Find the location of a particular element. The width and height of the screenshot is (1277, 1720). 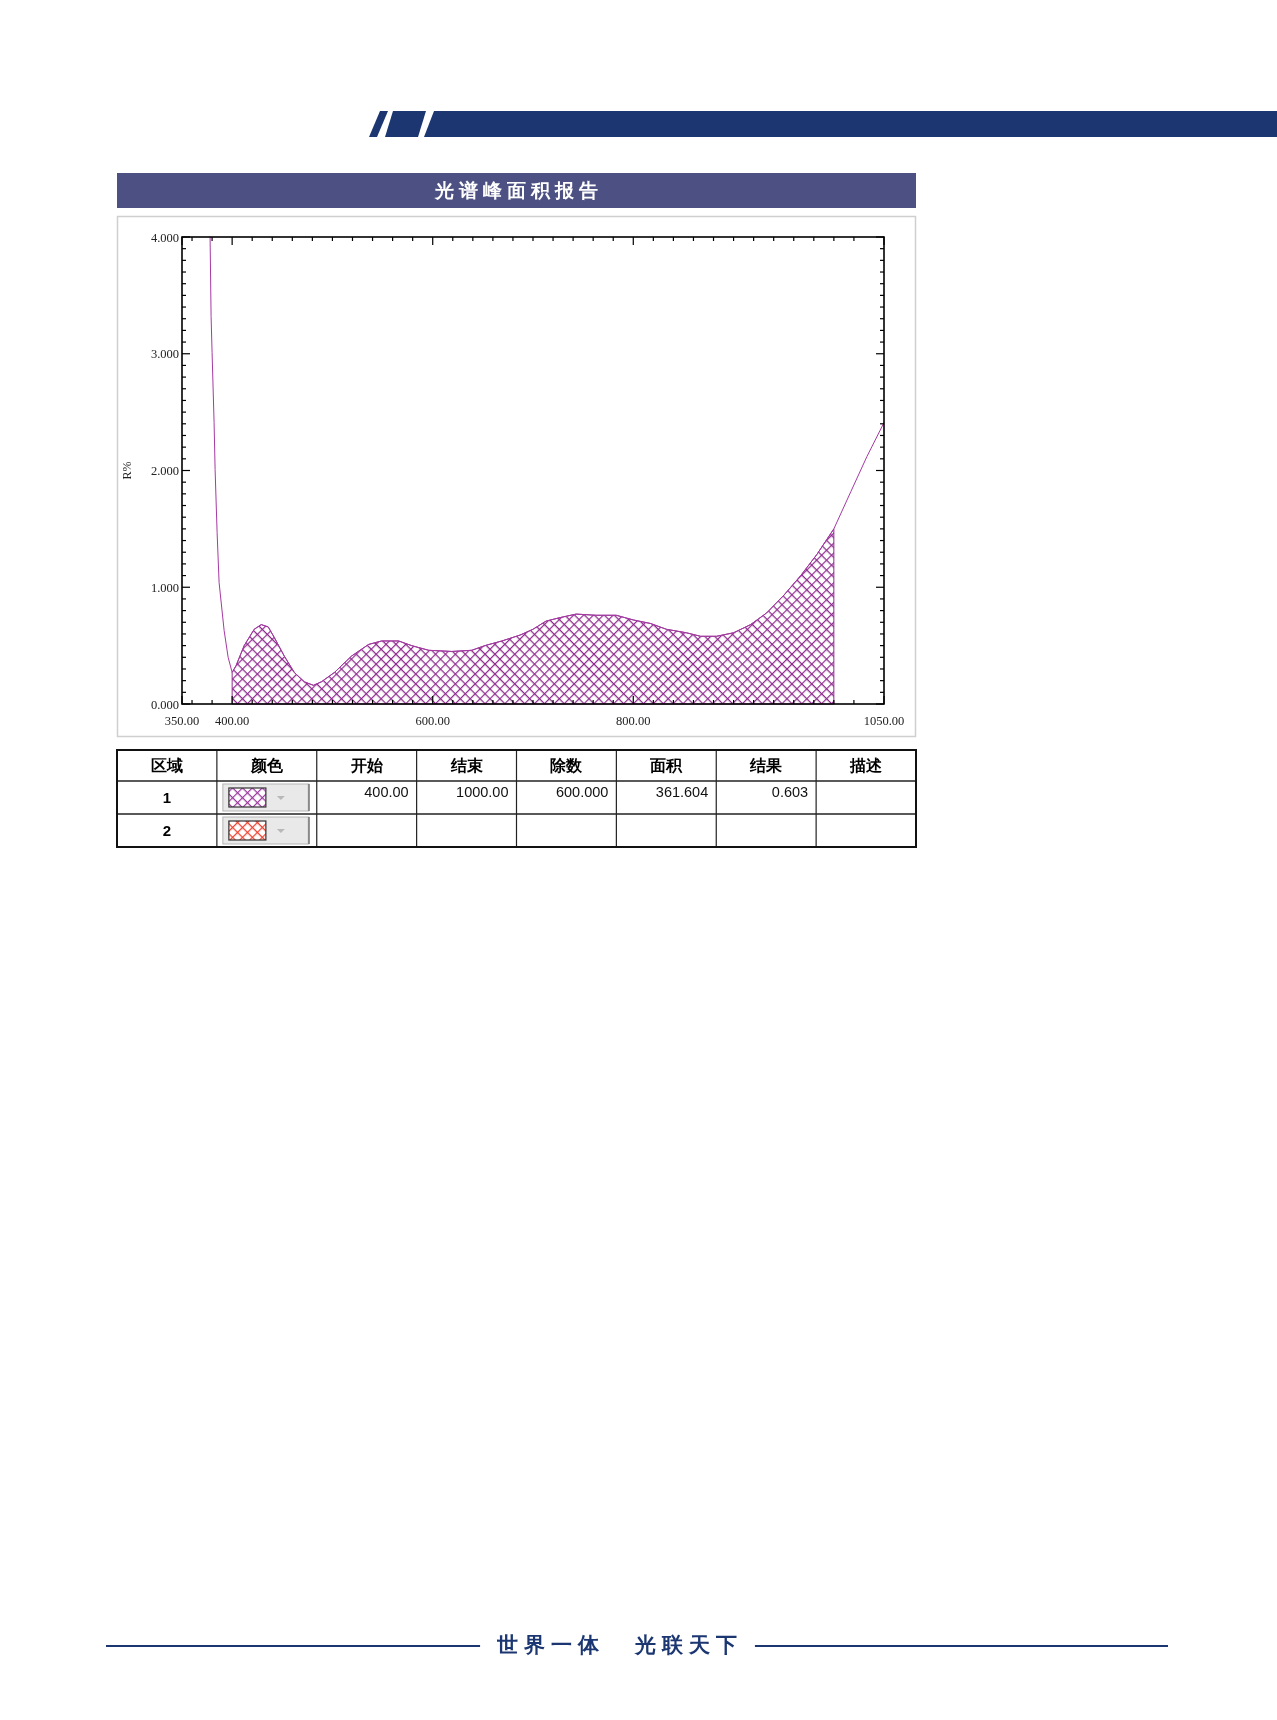

category-label: 面积 is located at coordinates (666, 765).